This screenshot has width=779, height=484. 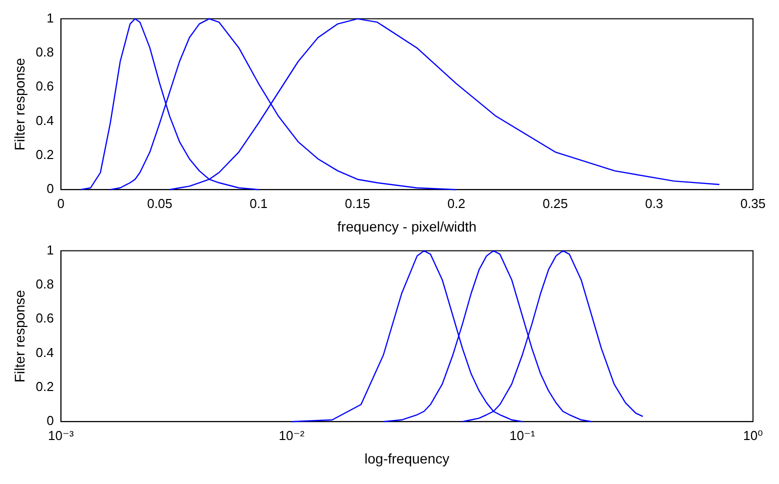 What do you see at coordinates (292, 435) in the screenshot?
I see `x-tick-label: 10⁻²` at bounding box center [292, 435].